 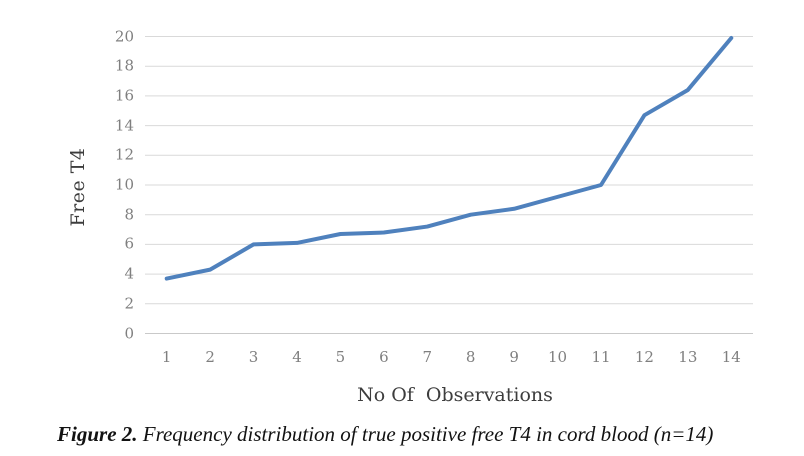 I want to click on y-tick-label: 8, so click(x=129, y=214).